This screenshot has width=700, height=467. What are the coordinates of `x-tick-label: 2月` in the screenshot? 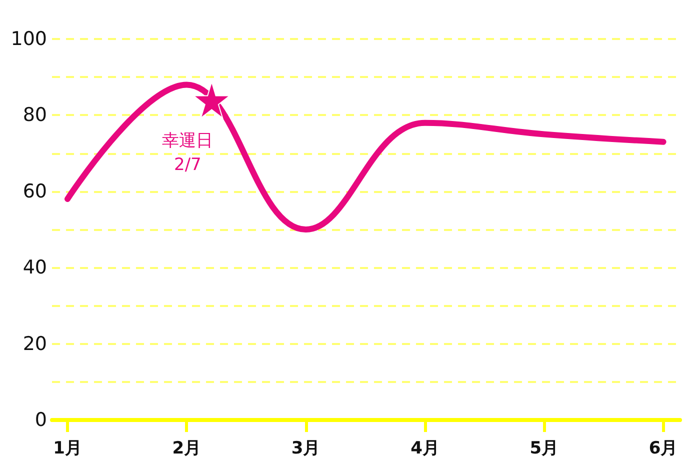 It's located at (187, 448).